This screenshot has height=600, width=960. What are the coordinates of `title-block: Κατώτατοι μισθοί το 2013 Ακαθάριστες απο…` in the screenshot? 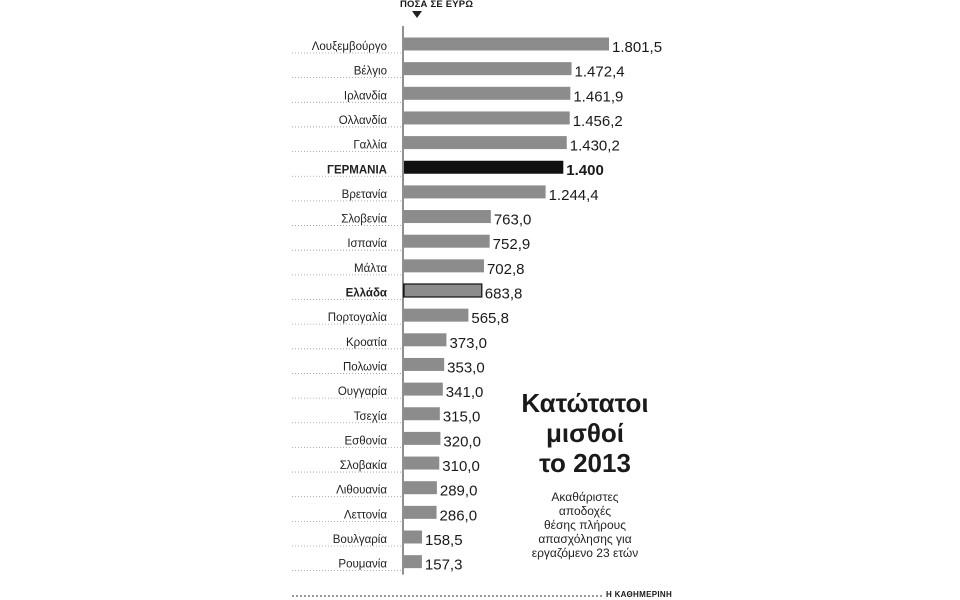 It's located at (585, 474).